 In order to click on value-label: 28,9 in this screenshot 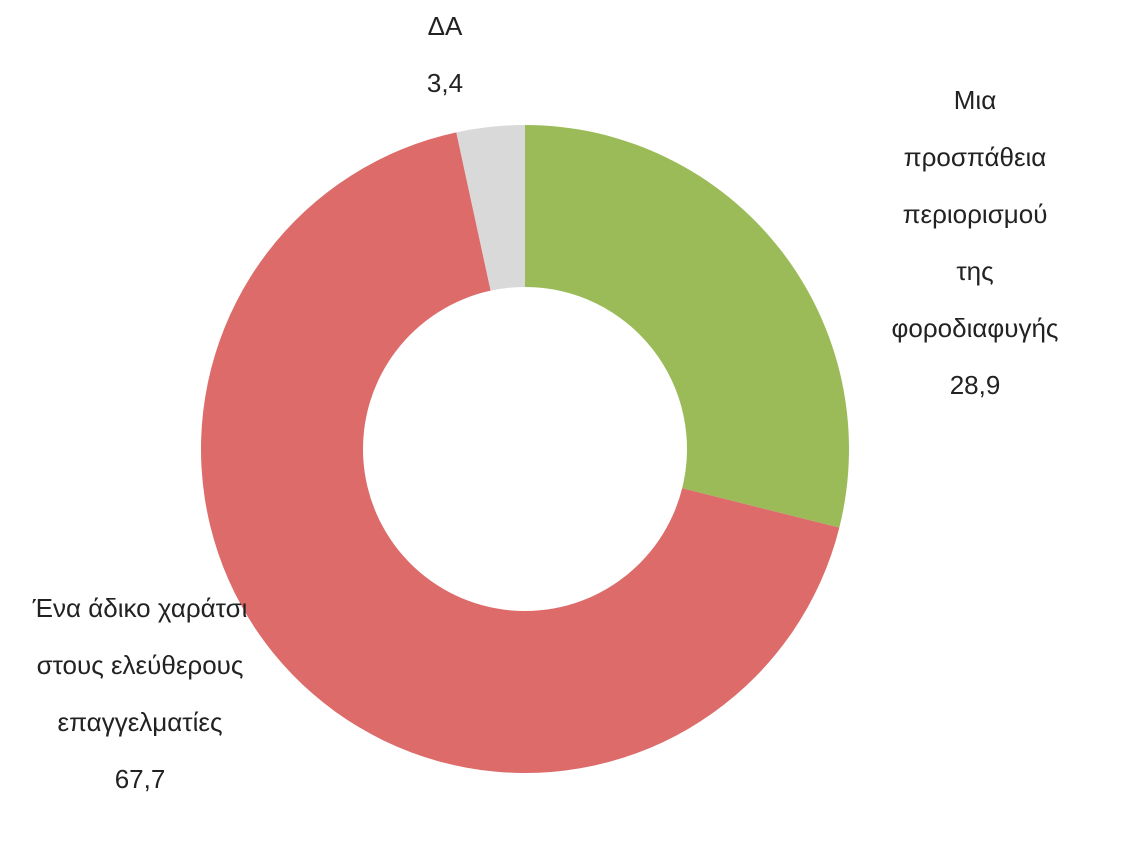, I will do `click(975, 385)`.